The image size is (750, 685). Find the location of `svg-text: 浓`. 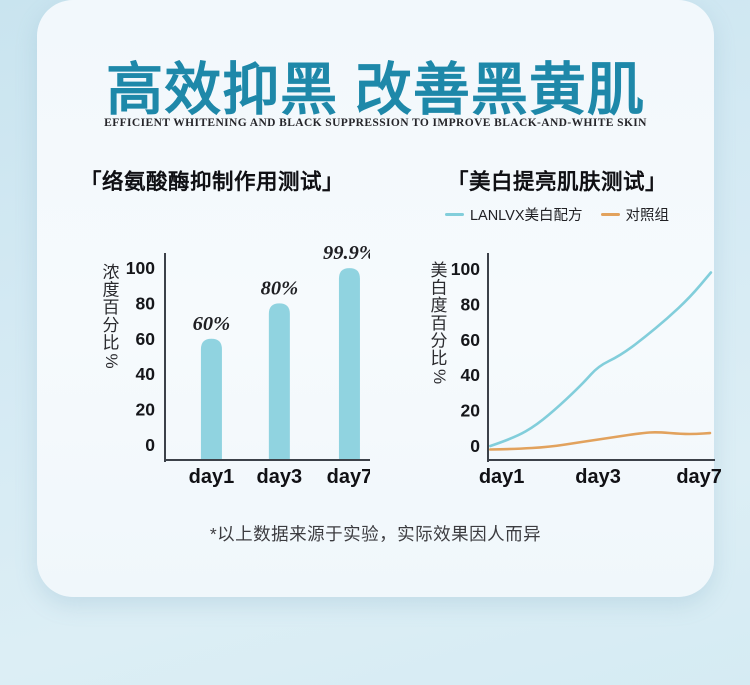

svg-text: 浓 is located at coordinates (111, 272).